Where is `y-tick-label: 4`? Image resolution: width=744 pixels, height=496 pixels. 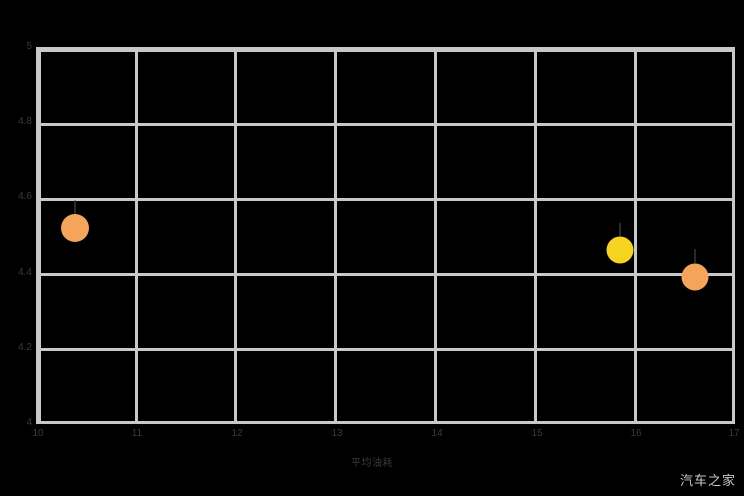 y-tick-label: 4 is located at coordinates (29, 422).